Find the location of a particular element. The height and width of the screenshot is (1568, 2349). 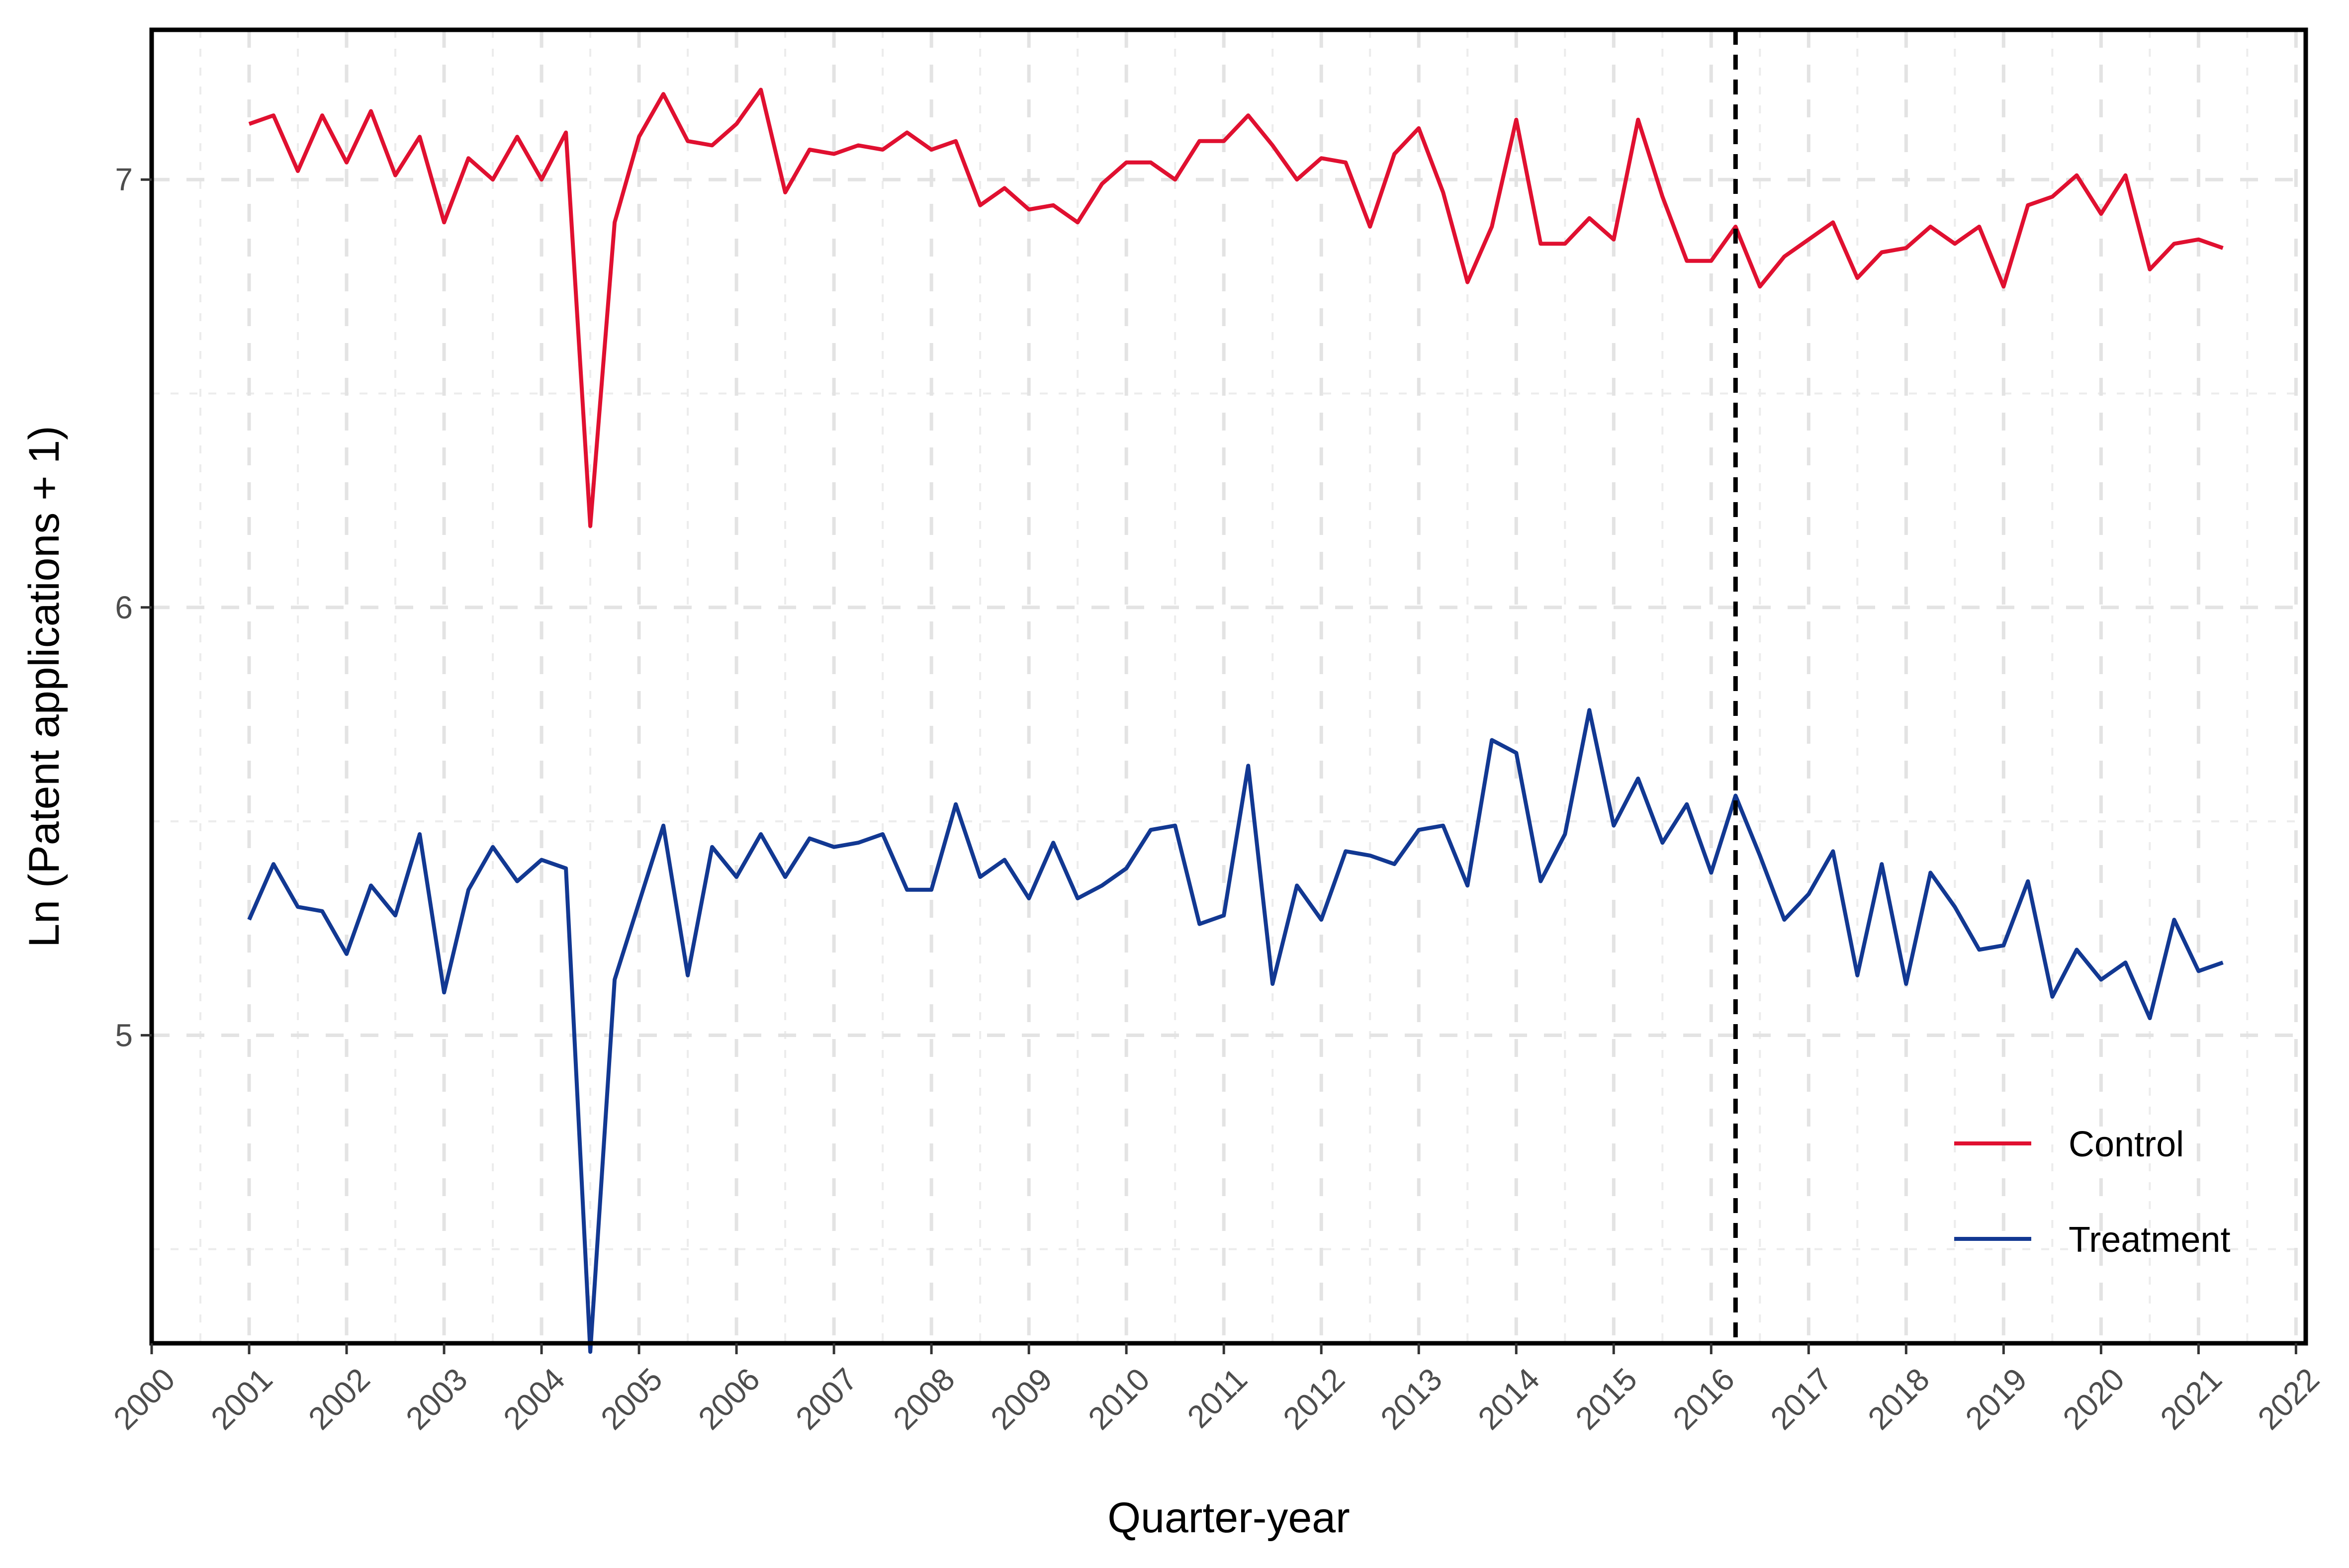

y-tick-label: 7 is located at coordinates (124, 180).